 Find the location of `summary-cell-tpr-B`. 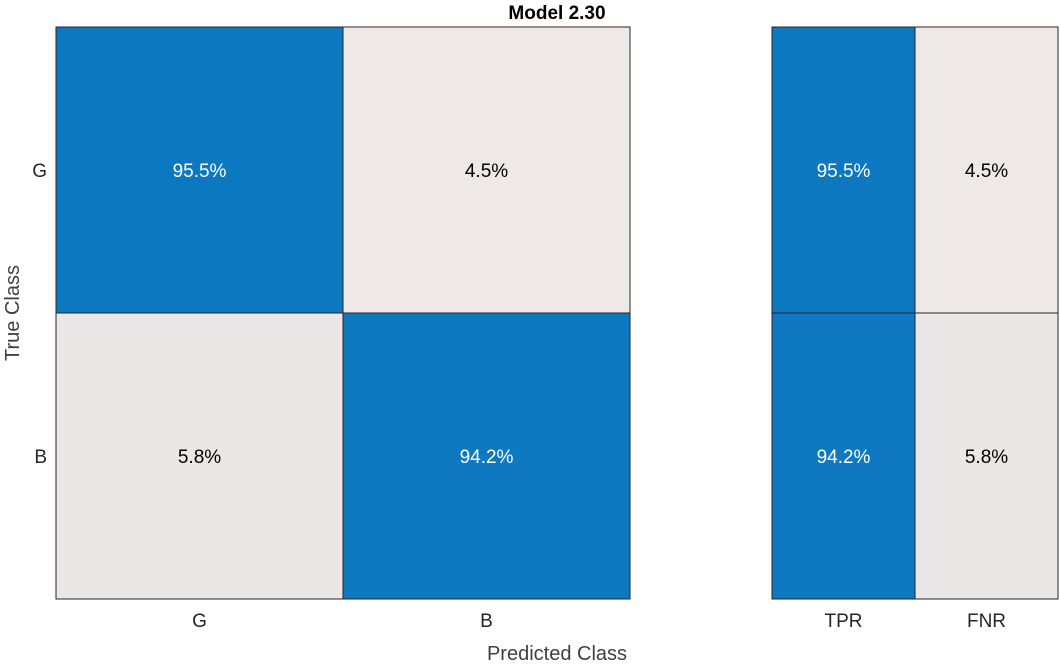

summary-cell-tpr-B is located at coordinates (843, 456).